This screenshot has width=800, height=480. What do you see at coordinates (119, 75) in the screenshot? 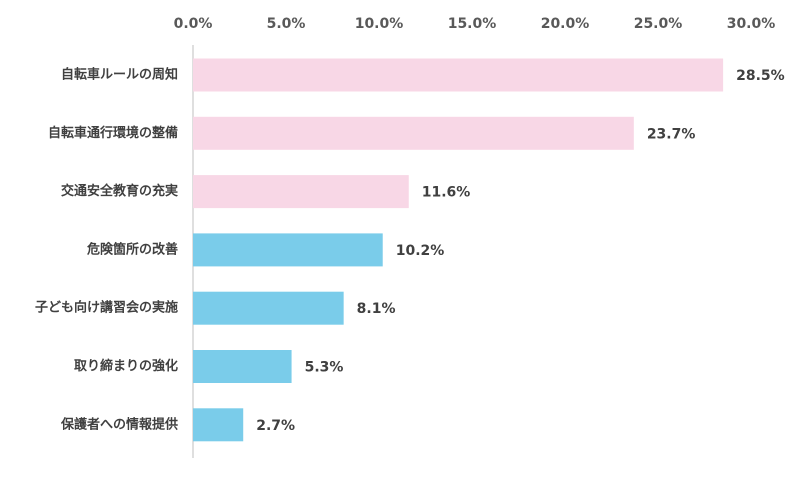
I see `category-label: 自転車ルールの周知` at bounding box center [119, 75].